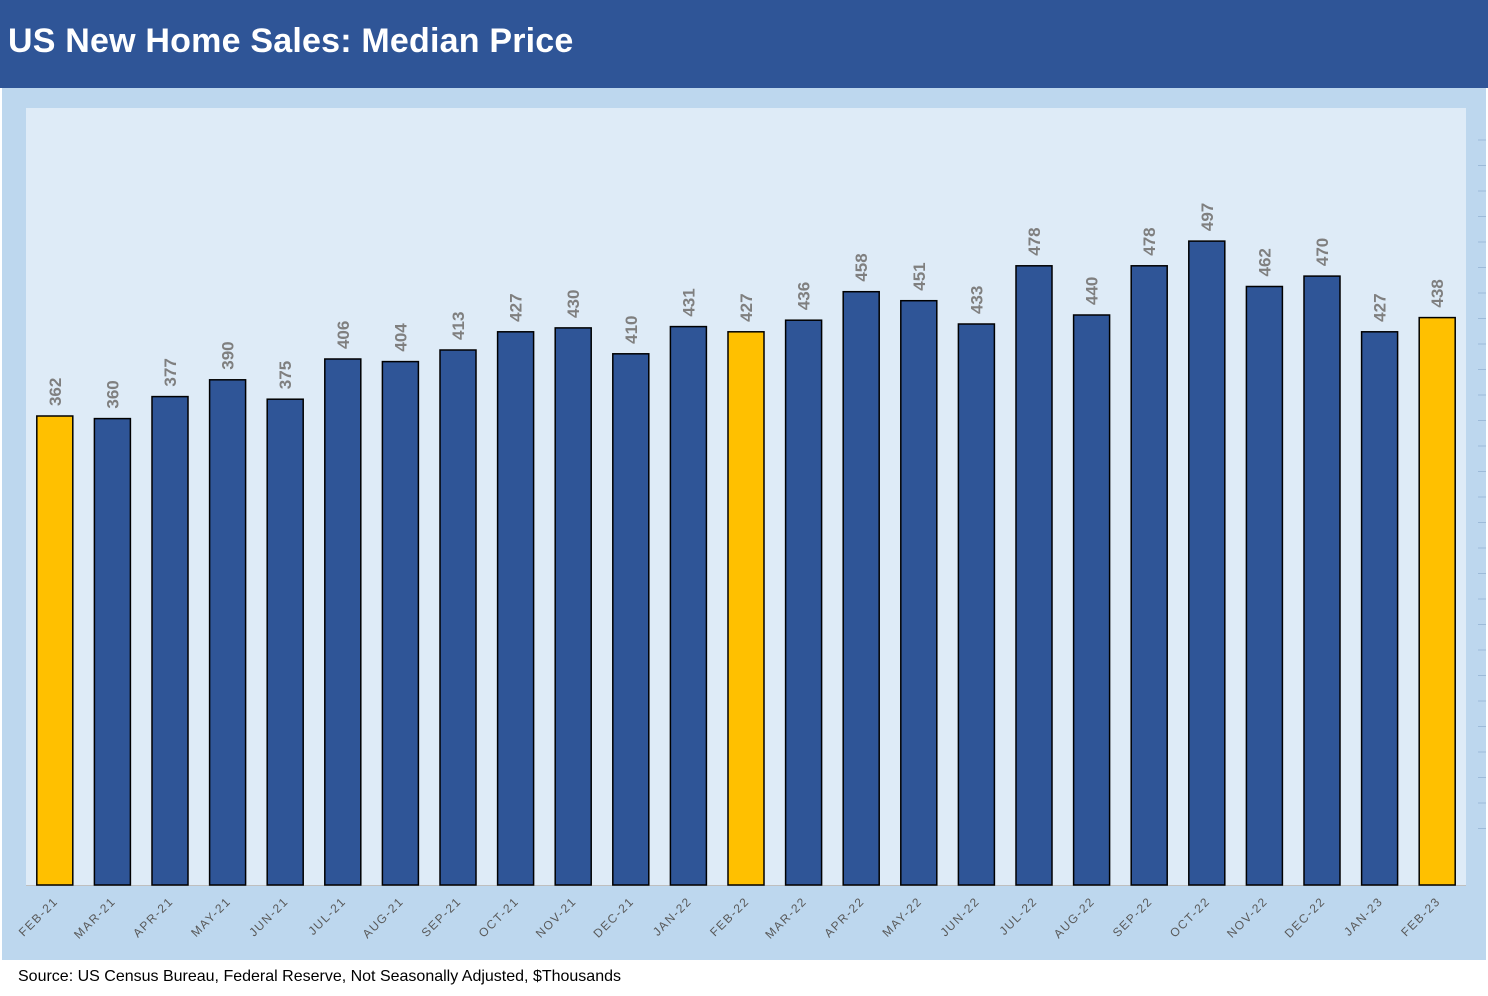  What do you see at coordinates (153, 917) in the screenshot?
I see `x-tick-label-apr-21: APR-21` at bounding box center [153, 917].